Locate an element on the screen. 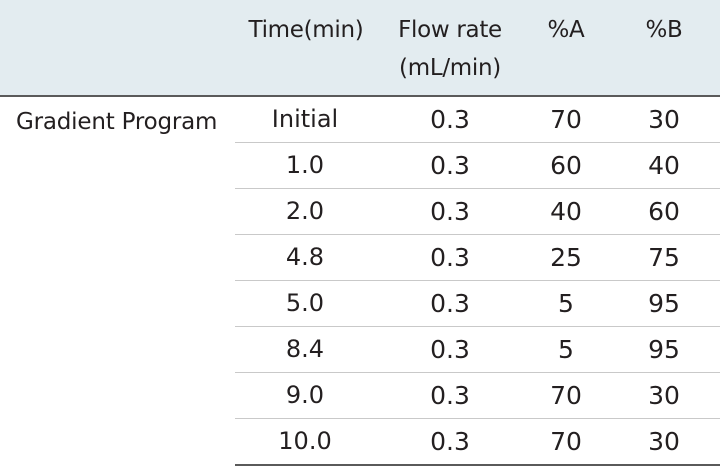 This screenshot has width=720, height=469. cell-time: 10.0 is located at coordinates (305, 441).